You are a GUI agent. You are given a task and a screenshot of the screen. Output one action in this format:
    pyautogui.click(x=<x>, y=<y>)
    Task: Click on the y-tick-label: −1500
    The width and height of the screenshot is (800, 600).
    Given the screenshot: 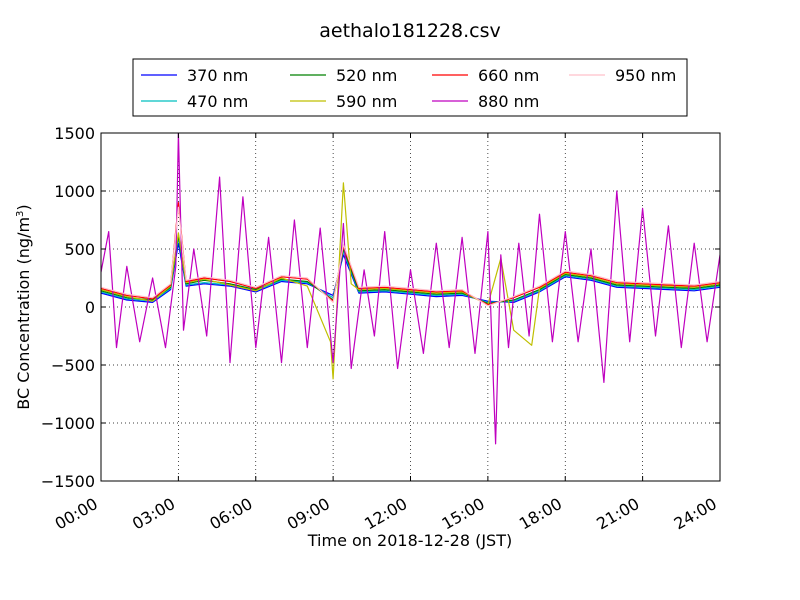 What is the action you would take?
    pyautogui.click(x=68, y=481)
    